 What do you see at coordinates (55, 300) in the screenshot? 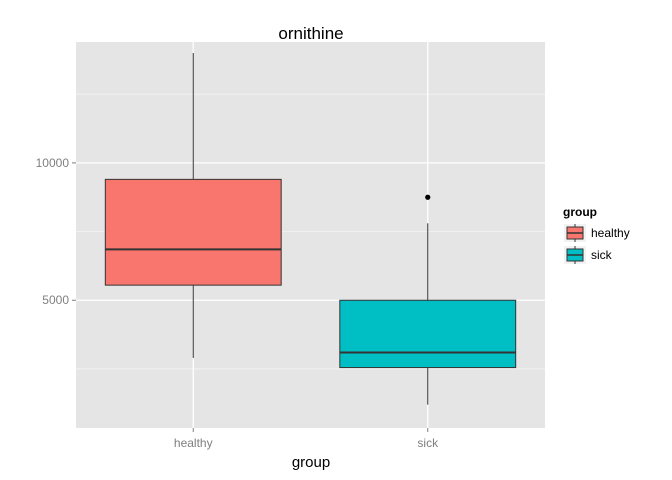
I see `y-tick-label: 5000` at bounding box center [55, 300].